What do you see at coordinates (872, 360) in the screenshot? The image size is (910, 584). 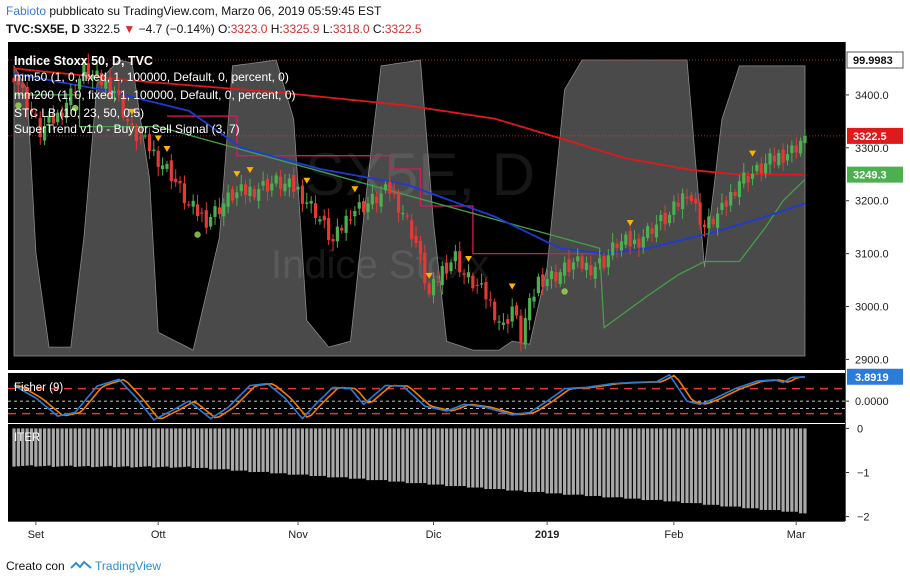 I see `price-tick-label: 2900.0` at bounding box center [872, 360].